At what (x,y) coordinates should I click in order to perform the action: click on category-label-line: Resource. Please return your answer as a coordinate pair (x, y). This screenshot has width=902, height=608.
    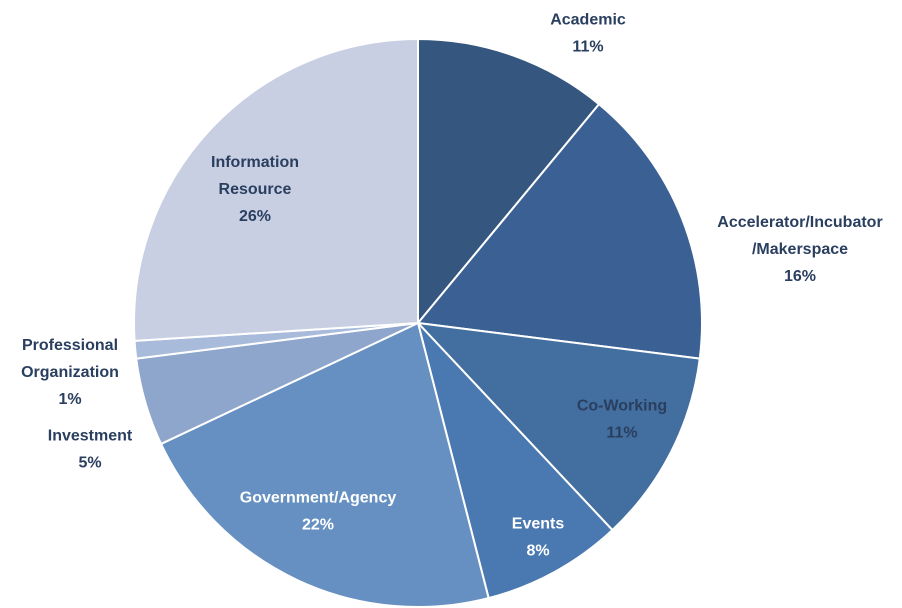
    Looking at the image, I should click on (255, 189).